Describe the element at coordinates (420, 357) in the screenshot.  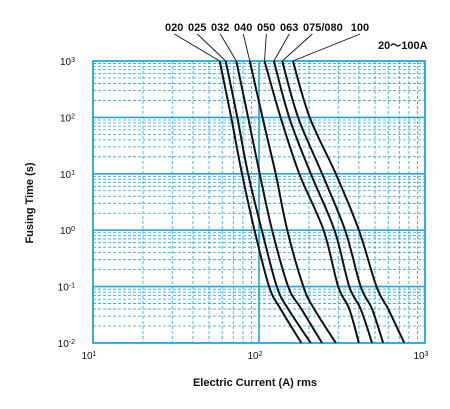
I see `x-tick-label: 10³` at that location.